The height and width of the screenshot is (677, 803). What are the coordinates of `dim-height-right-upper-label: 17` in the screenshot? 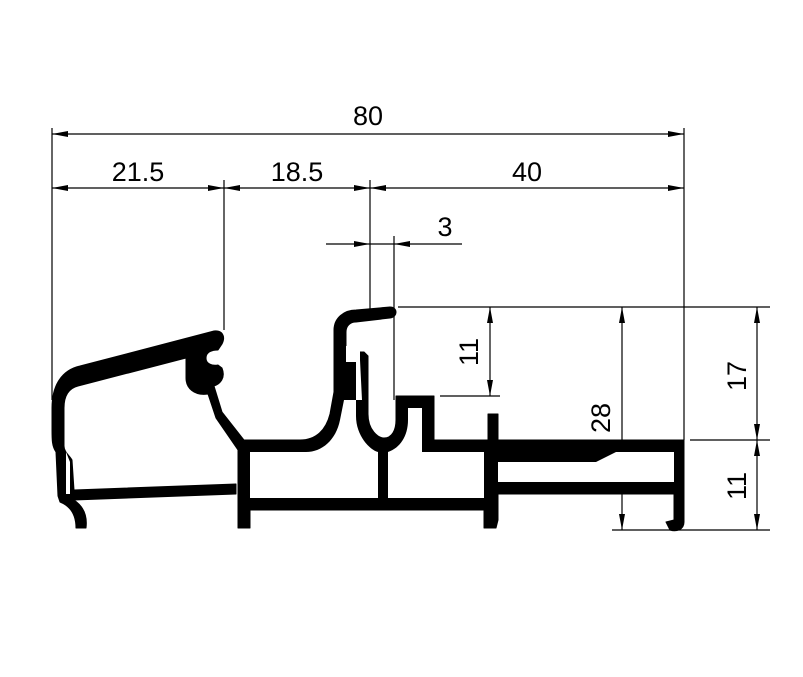 It's located at (737, 376).